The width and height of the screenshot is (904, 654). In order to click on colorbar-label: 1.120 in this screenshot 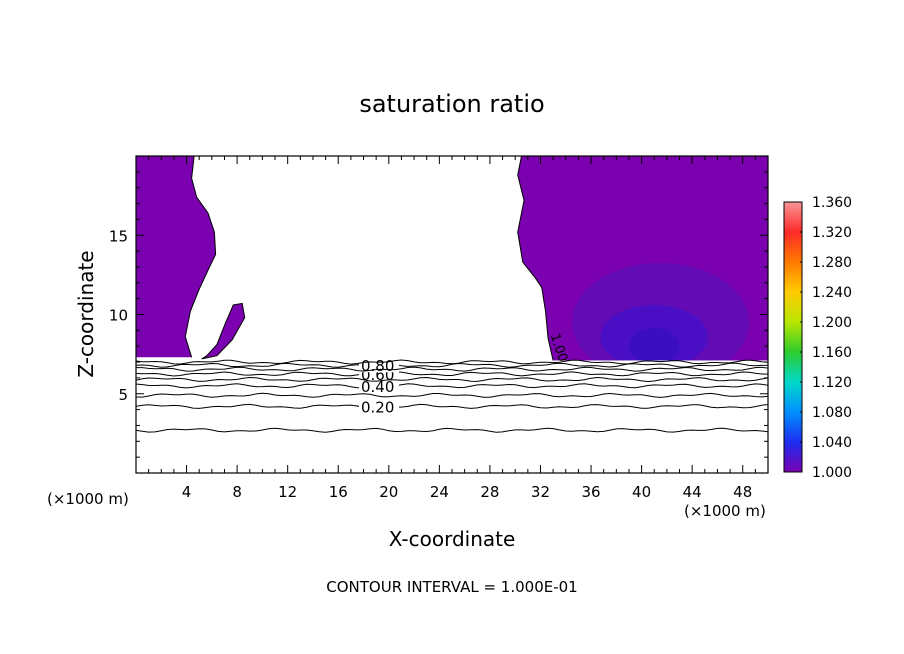, I will do `click(832, 383)`.